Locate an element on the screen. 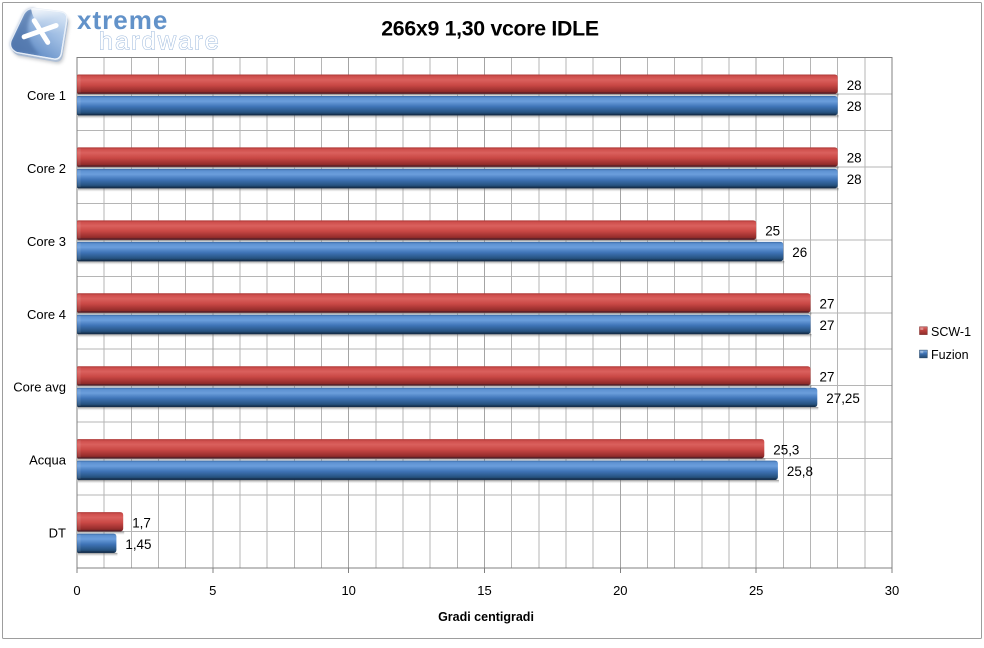 The height and width of the screenshot is (648, 984). svg-text: Gradi centigradi is located at coordinates (486, 617).